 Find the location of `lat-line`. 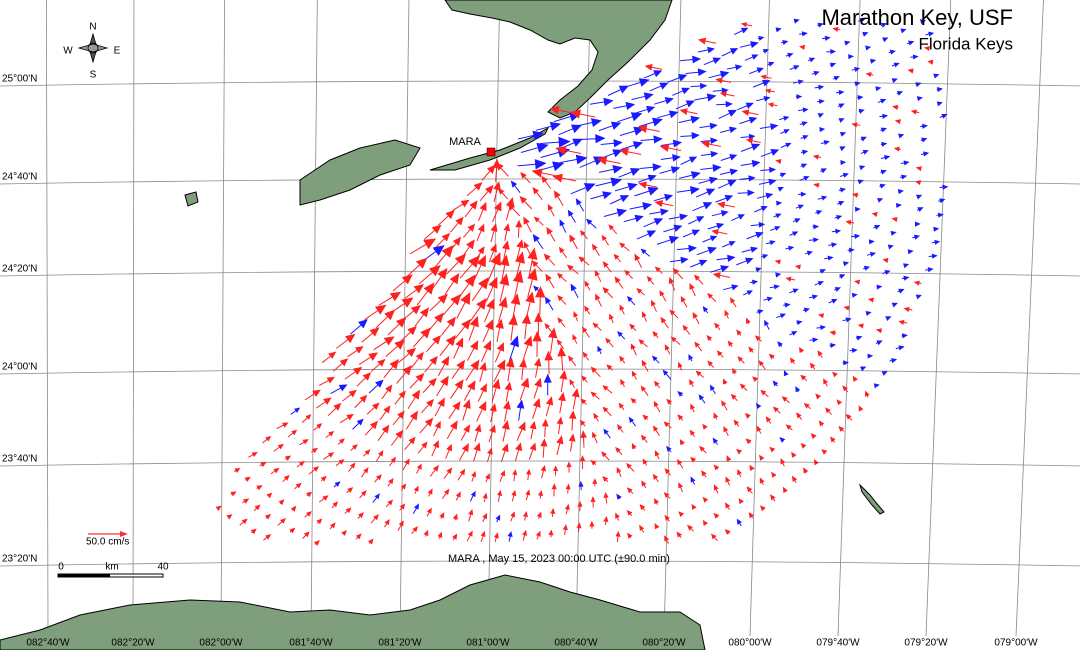

lat-line is located at coordinates (540, 181).